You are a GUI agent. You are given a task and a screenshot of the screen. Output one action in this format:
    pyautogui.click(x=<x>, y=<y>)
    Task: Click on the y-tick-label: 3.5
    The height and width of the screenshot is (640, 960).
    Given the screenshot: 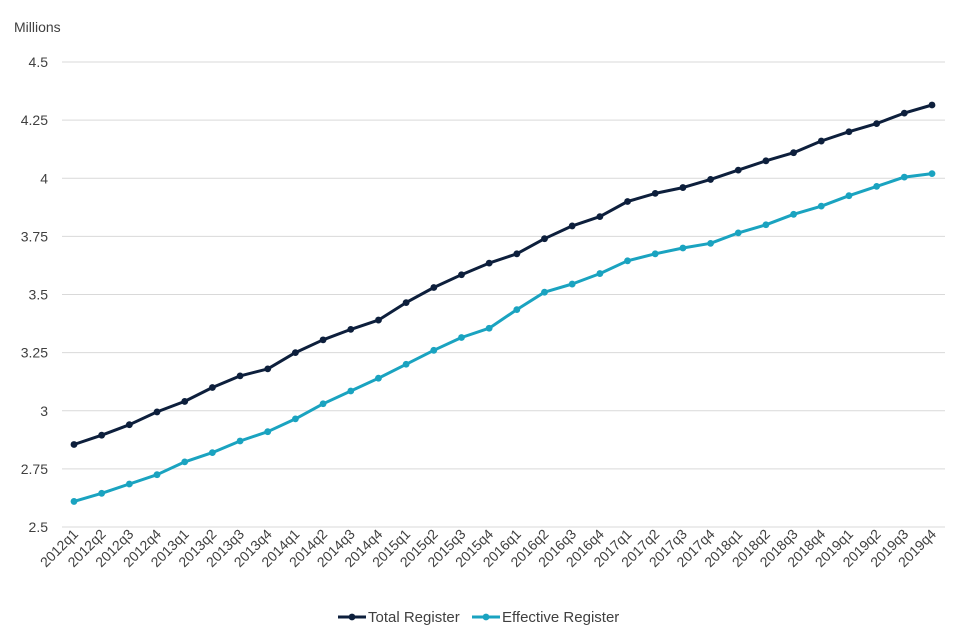 What is the action you would take?
    pyautogui.click(x=39, y=295)
    